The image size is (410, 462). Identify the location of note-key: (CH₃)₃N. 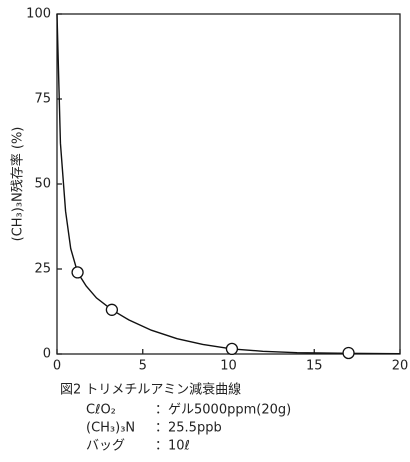
(110, 428).